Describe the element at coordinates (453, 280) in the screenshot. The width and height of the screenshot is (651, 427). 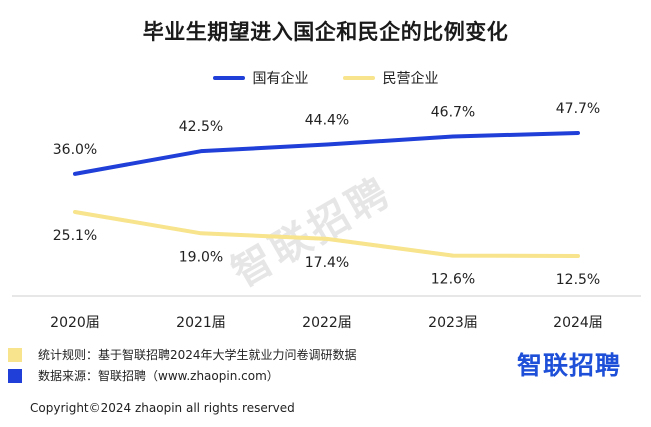
I see `data-label-1: 12.6%` at that location.